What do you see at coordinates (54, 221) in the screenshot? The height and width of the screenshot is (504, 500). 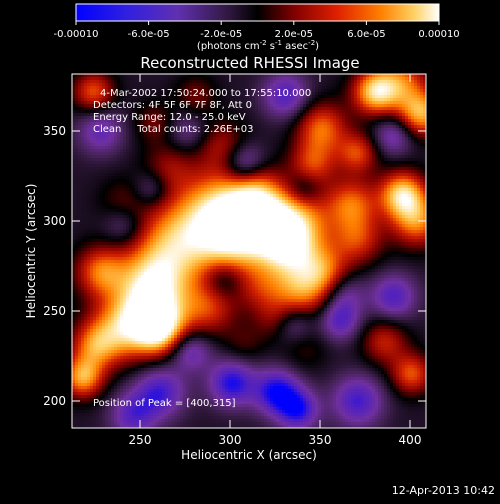 I see `y-tick-label: 300` at bounding box center [54, 221].